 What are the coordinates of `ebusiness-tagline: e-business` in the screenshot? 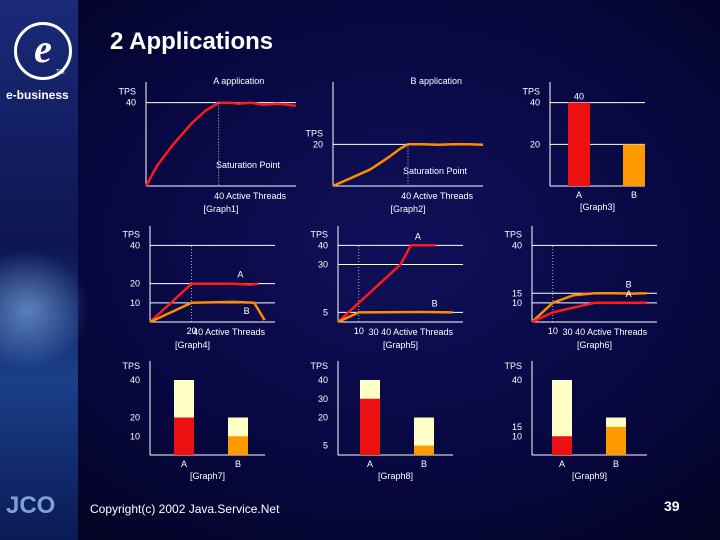 It's located at (37, 95).